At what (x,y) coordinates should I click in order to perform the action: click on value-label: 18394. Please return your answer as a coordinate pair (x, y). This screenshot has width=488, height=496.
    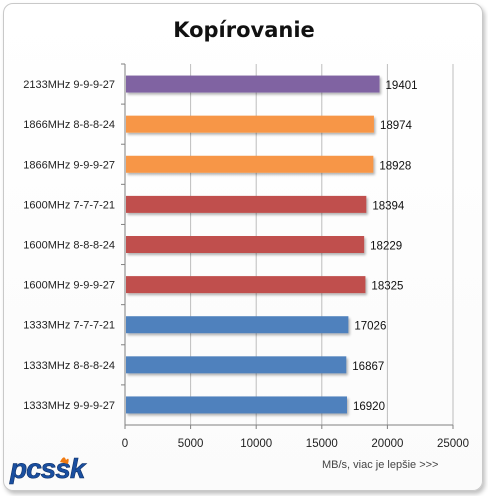
    Looking at the image, I should click on (388, 206).